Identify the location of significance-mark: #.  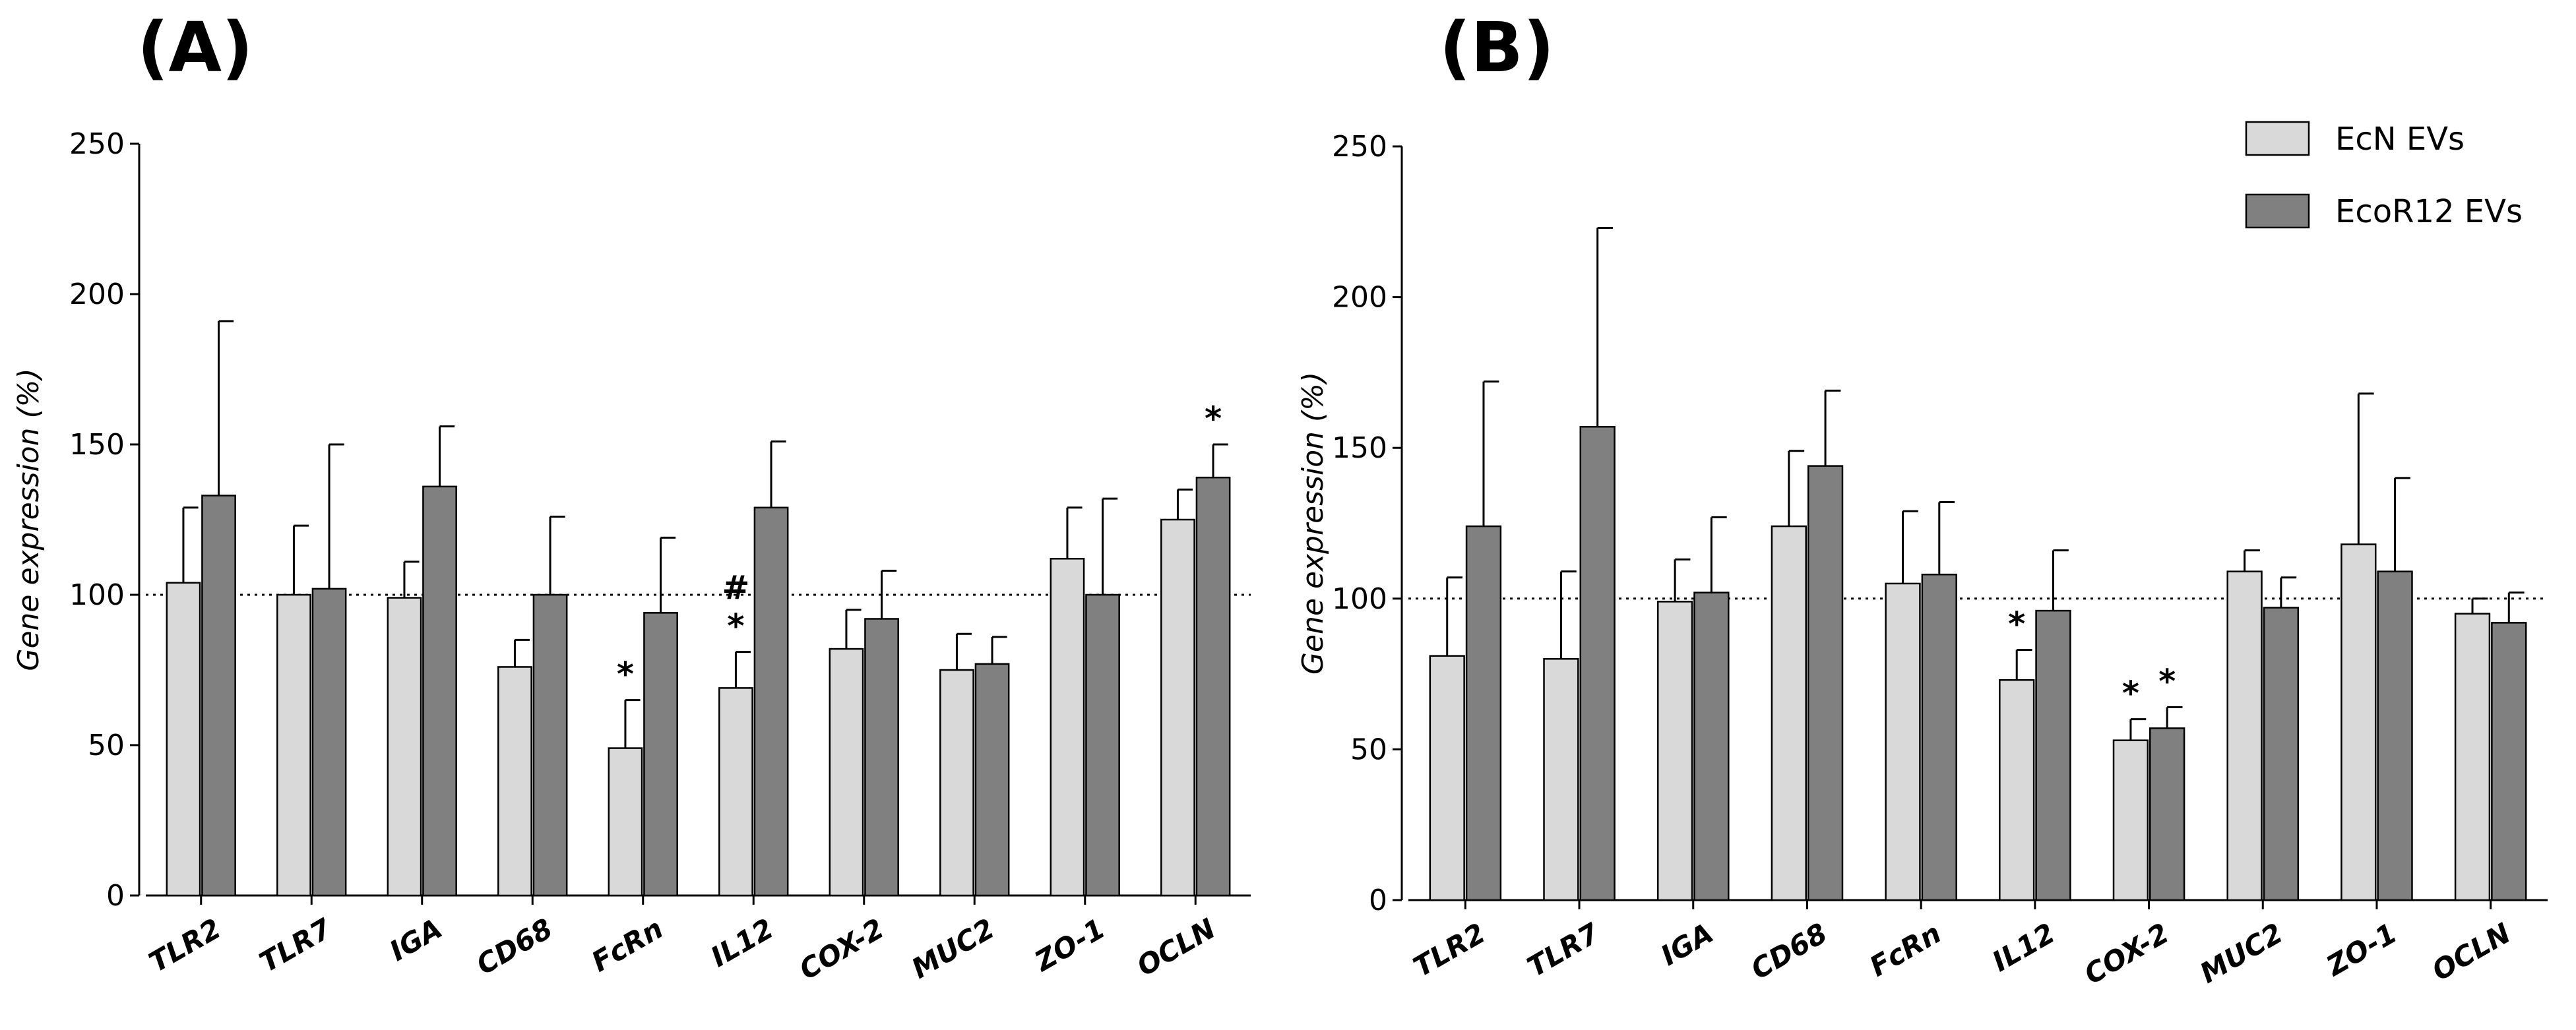
(735, 588).